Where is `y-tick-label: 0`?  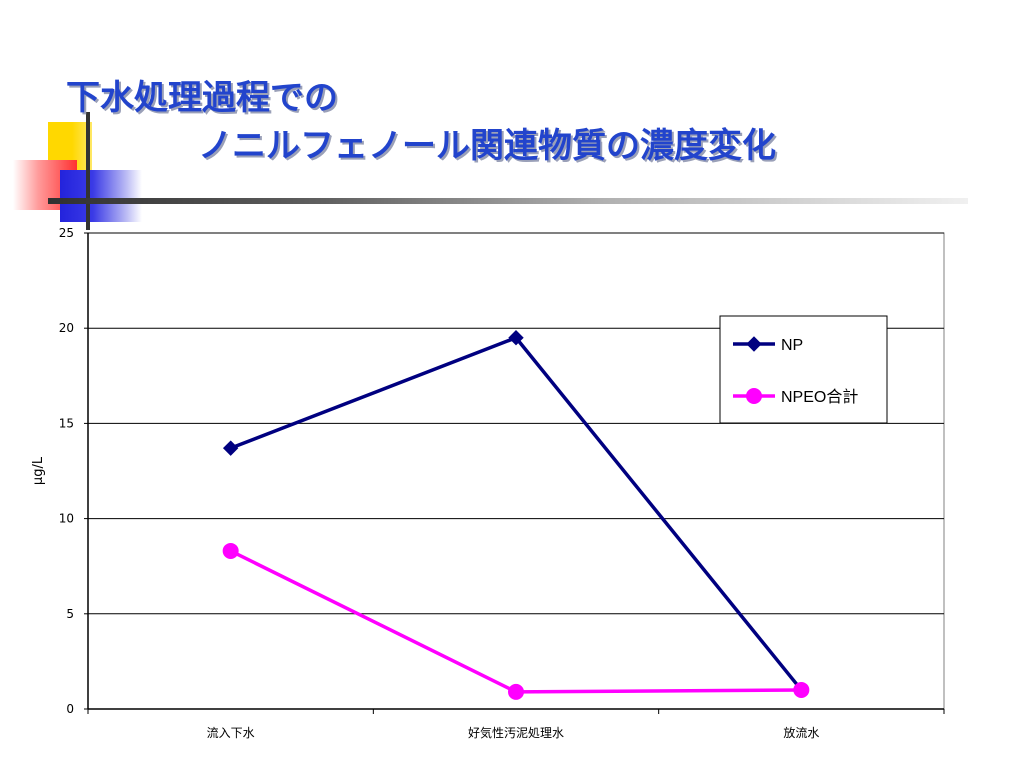 y-tick-label: 0 is located at coordinates (70, 709).